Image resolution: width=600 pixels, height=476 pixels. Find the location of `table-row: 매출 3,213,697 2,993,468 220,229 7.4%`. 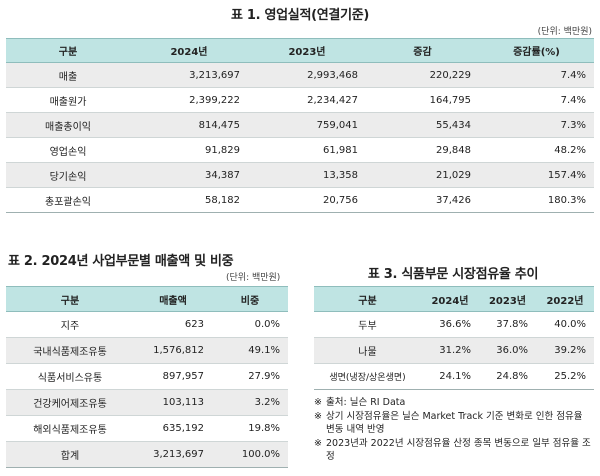

table-row: 매출 3,213,697 2,993,468 220,229 7.4% is located at coordinates (300, 75).